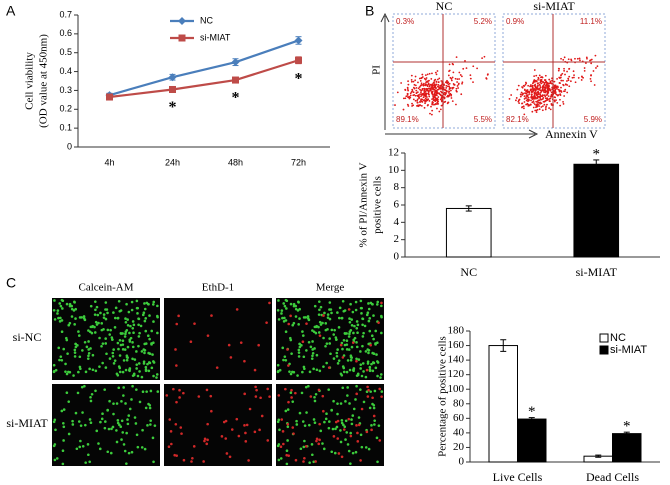 The width and height of the screenshot is (670, 485). What do you see at coordinates (456, 345) in the screenshot?
I see `y-tick-label: 160` at bounding box center [456, 345].